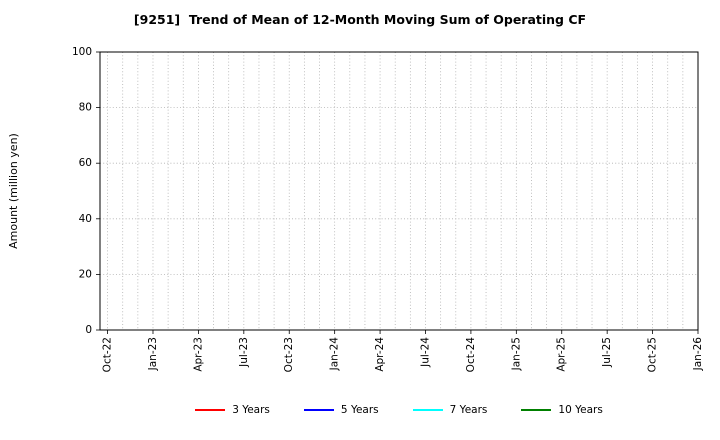 This screenshot has width=720, height=440. What do you see at coordinates (85, 108) in the screenshot?
I see `svg-text: 80` at bounding box center [85, 108].